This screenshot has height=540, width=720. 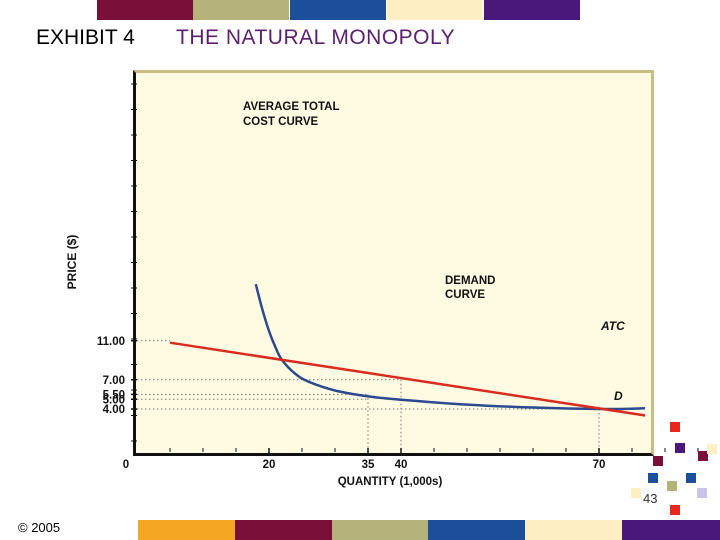 I want to click on slide-title: THE NATURAL MONOPOLY, so click(x=316, y=37).